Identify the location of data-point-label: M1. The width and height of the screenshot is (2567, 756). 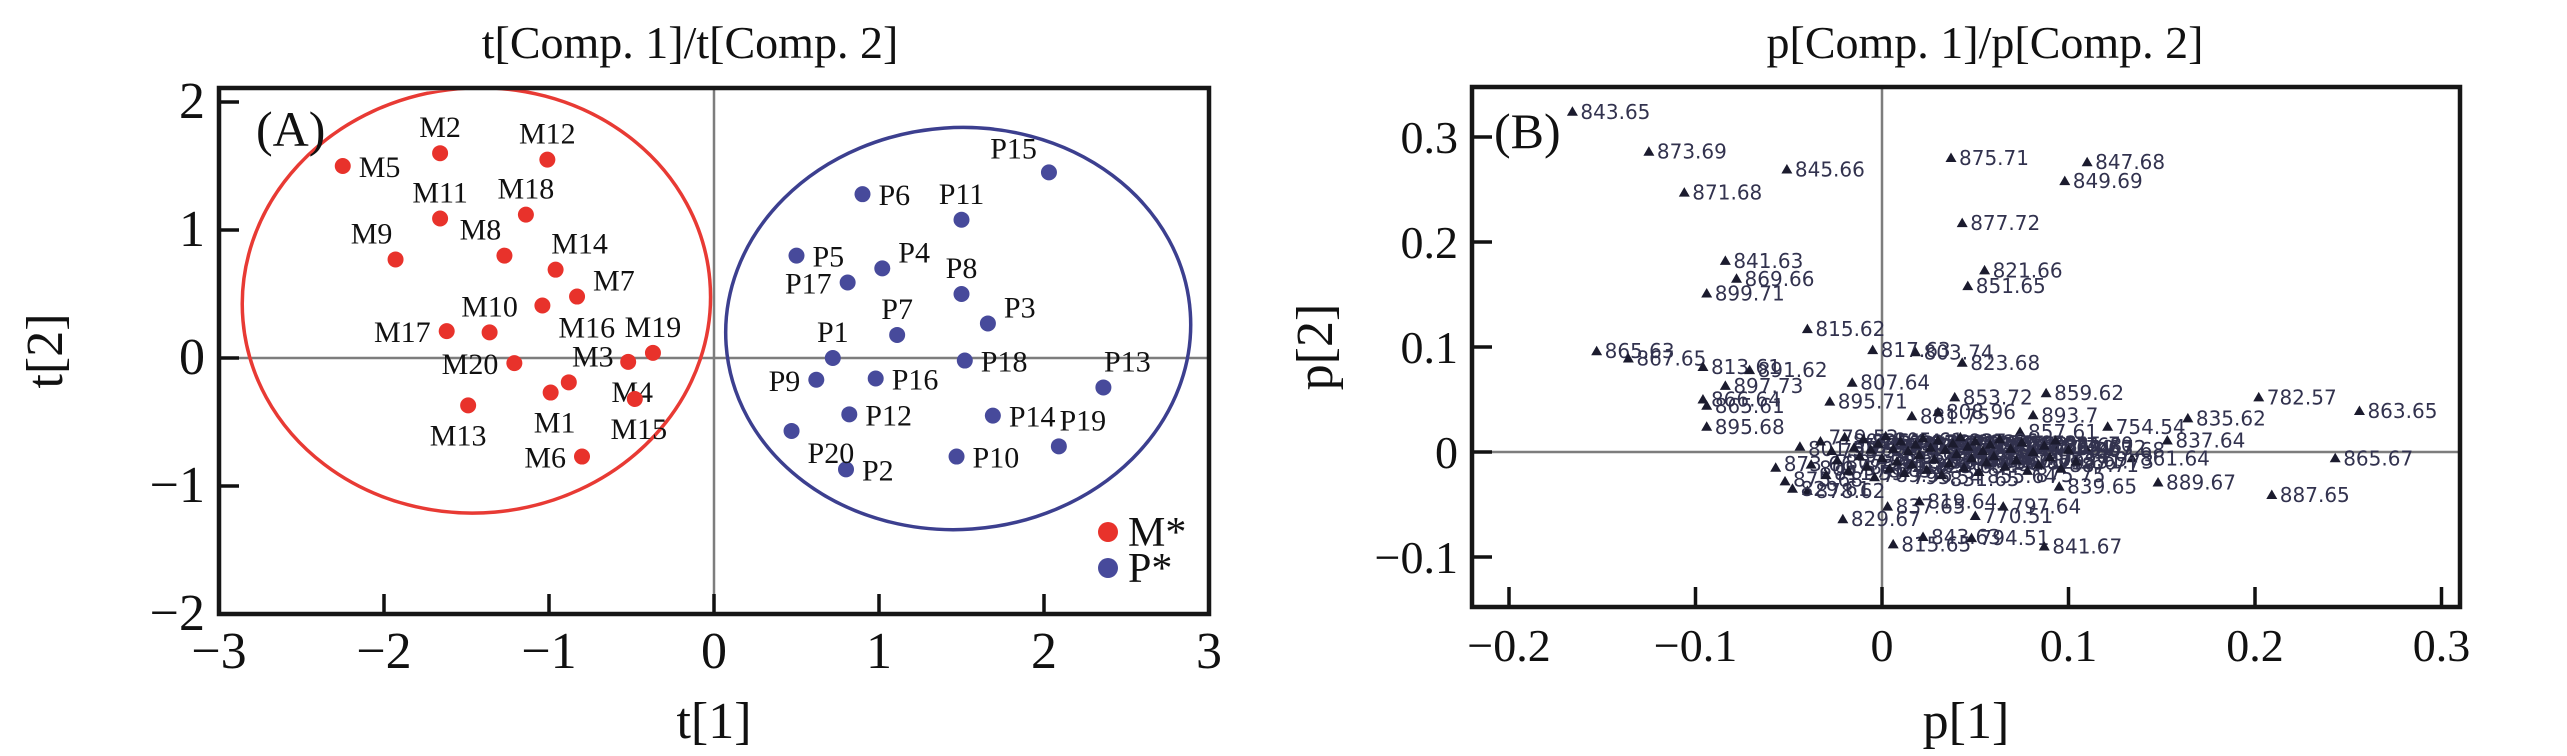
(555, 423).